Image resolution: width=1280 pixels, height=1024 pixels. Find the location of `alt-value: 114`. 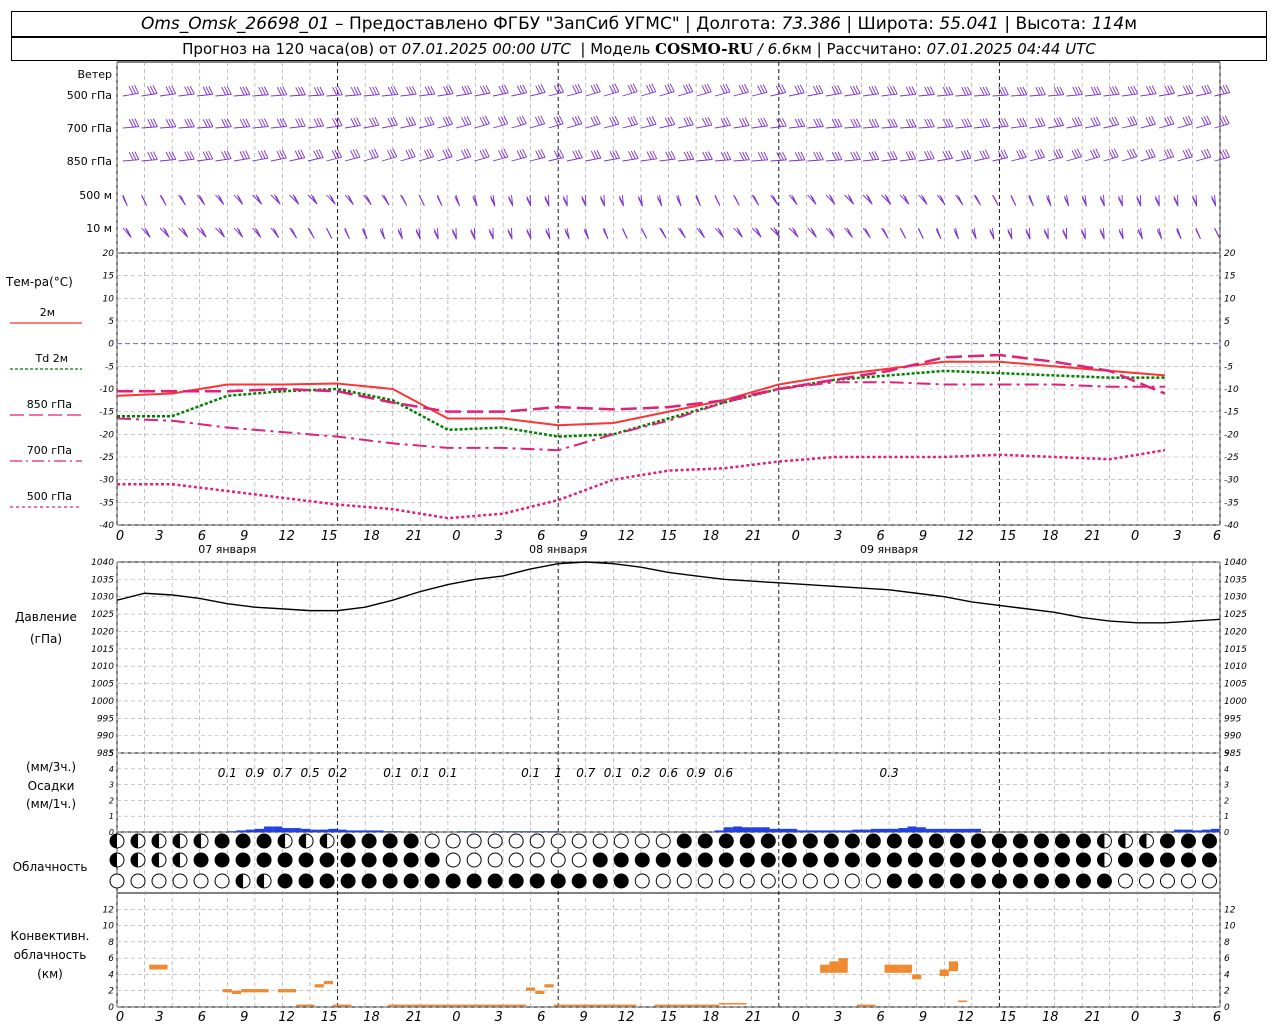

alt-value: 114 is located at coordinates (1108, 24).